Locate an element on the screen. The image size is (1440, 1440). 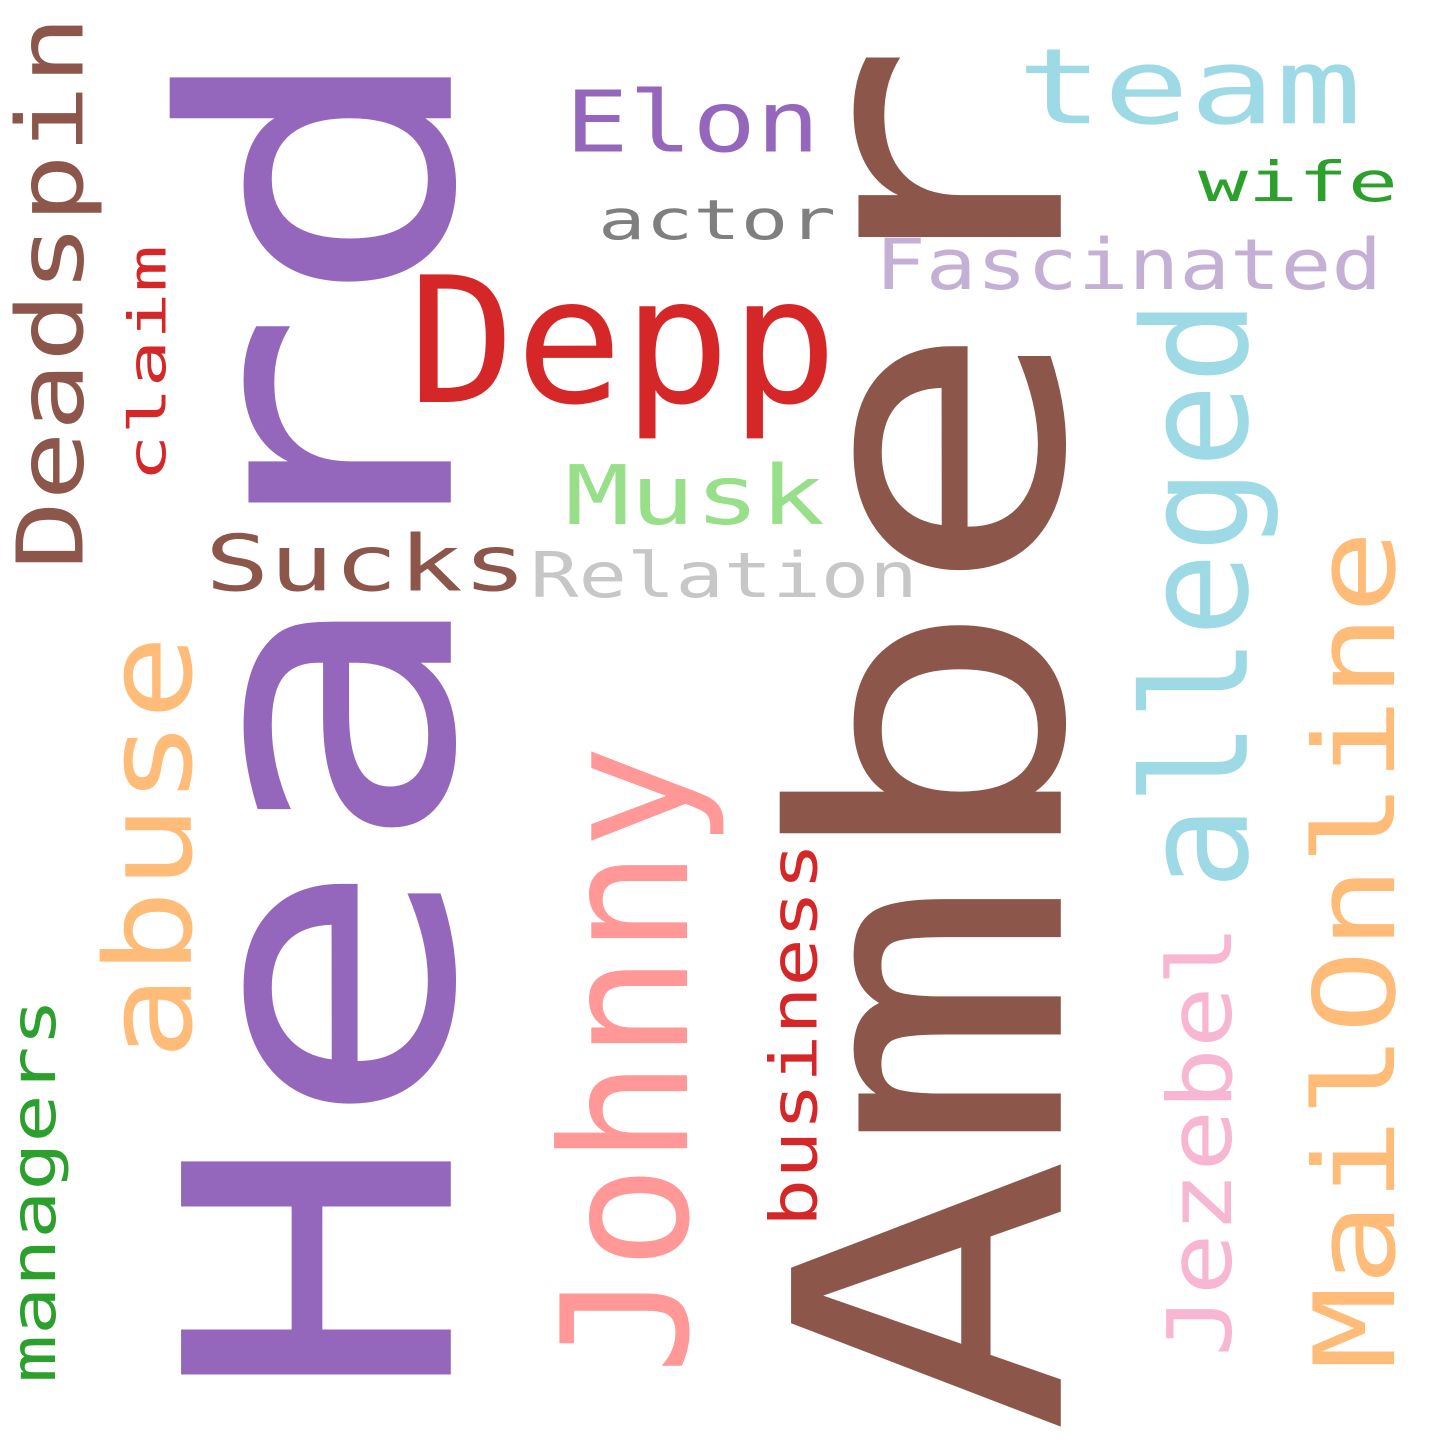
word-elon: Elon is located at coordinates (692, 122).